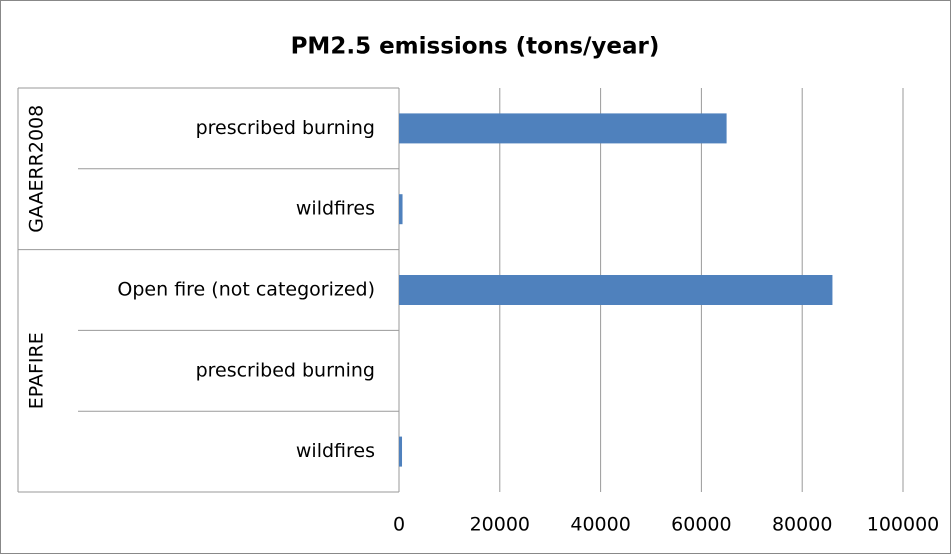  What do you see at coordinates (37, 370) in the screenshot?
I see `group-label: EPAFIRE` at bounding box center [37, 370].